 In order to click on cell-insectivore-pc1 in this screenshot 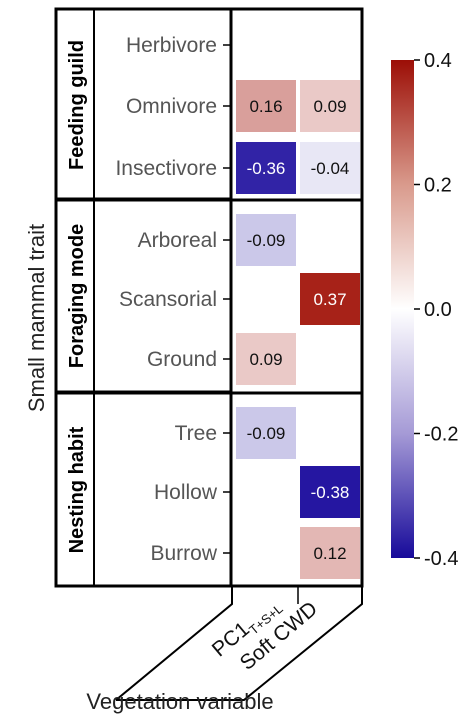, I will do `click(266, 168)`.